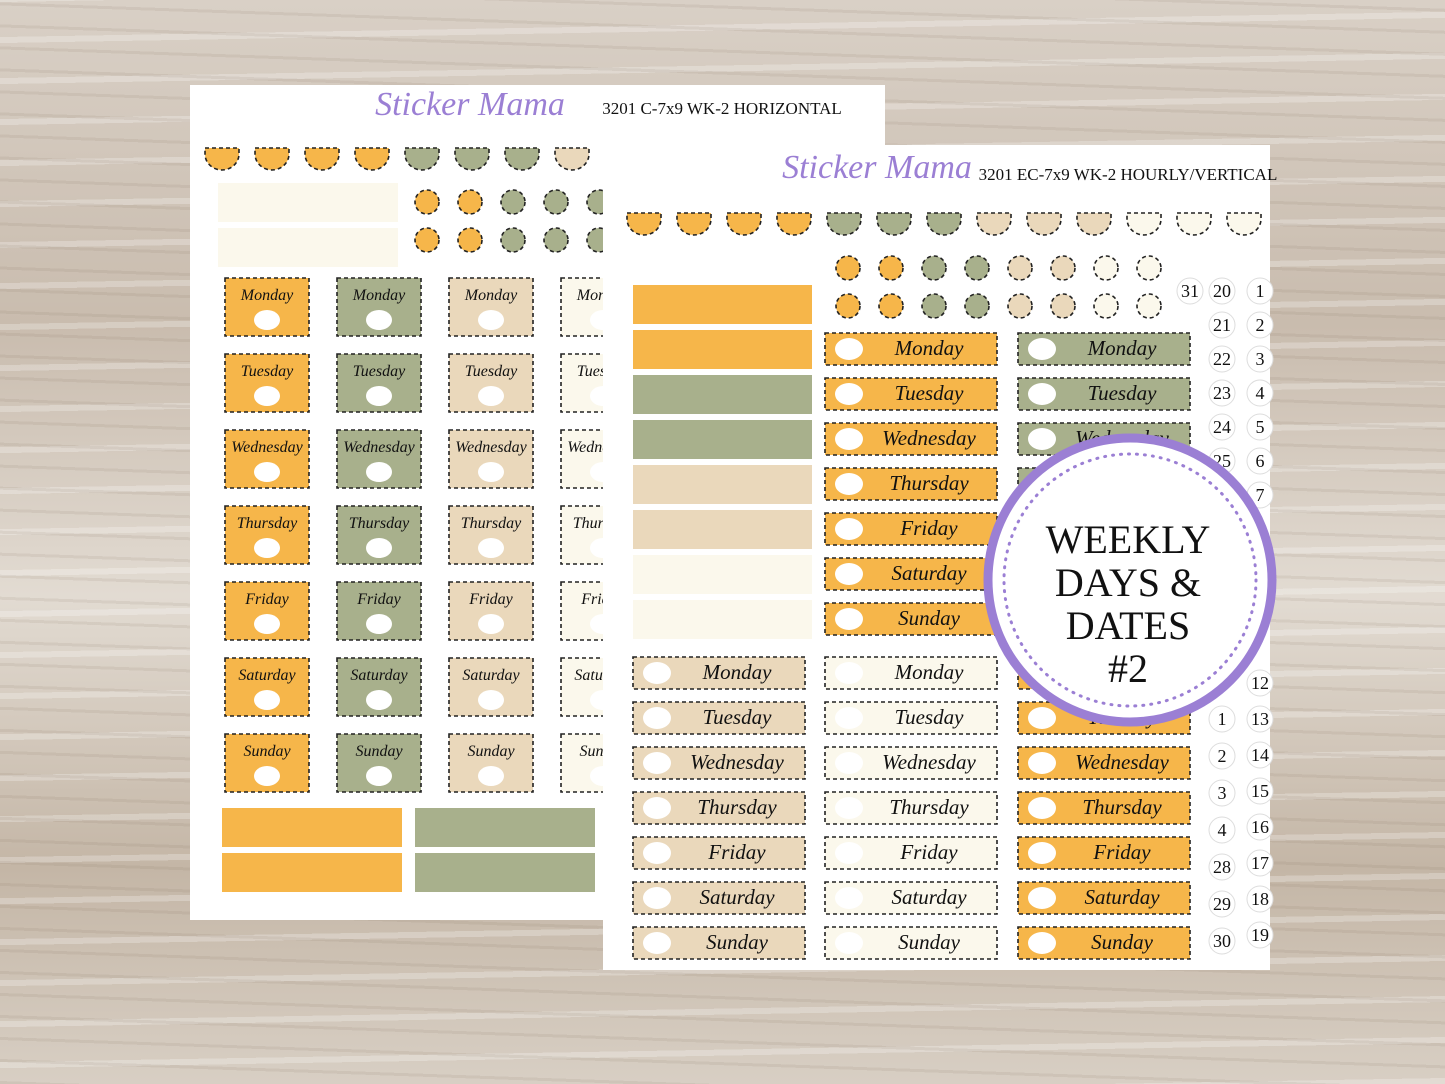 The height and width of the screenshot is (1084, 1445). What do you see at coordinates (1128, 668) in the screenshot?
I see `badge-text: #2` at bounding box center [1128, 668].